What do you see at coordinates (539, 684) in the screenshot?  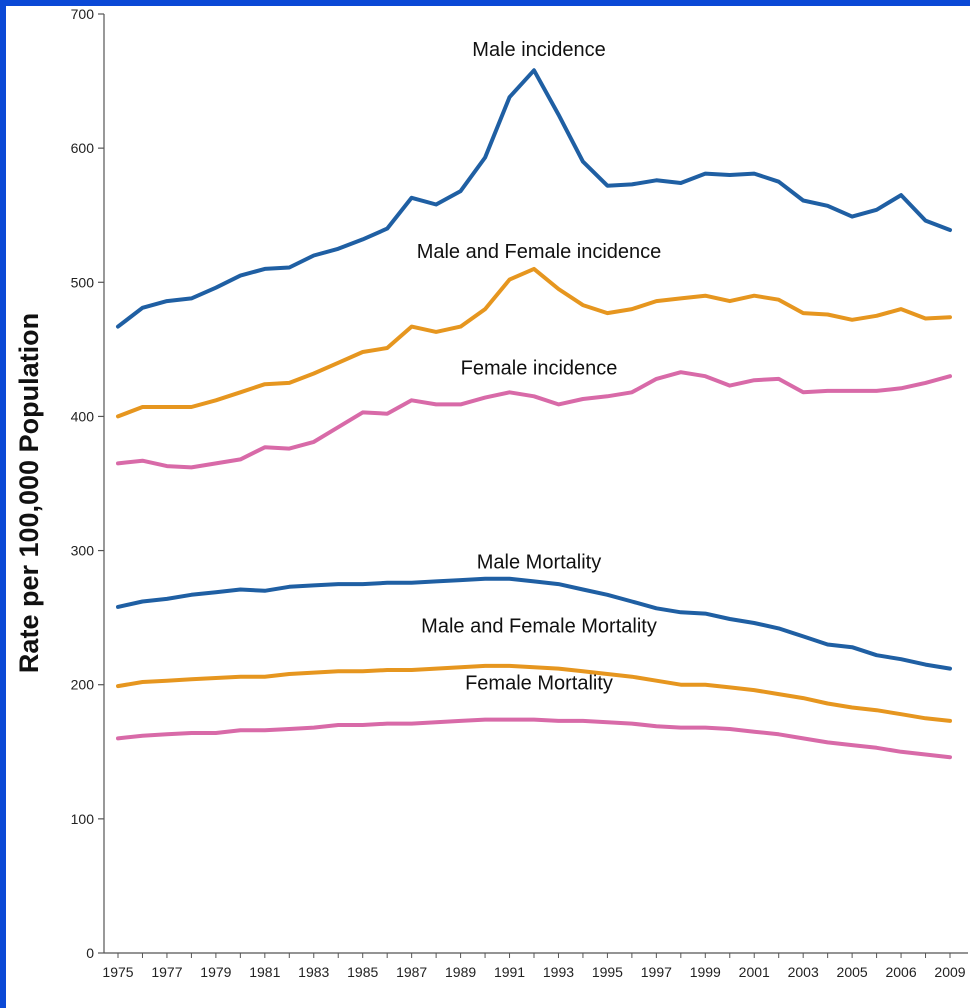 I see `series-label-female-mortality: Female Mortality` at bounding box center [539, 684].